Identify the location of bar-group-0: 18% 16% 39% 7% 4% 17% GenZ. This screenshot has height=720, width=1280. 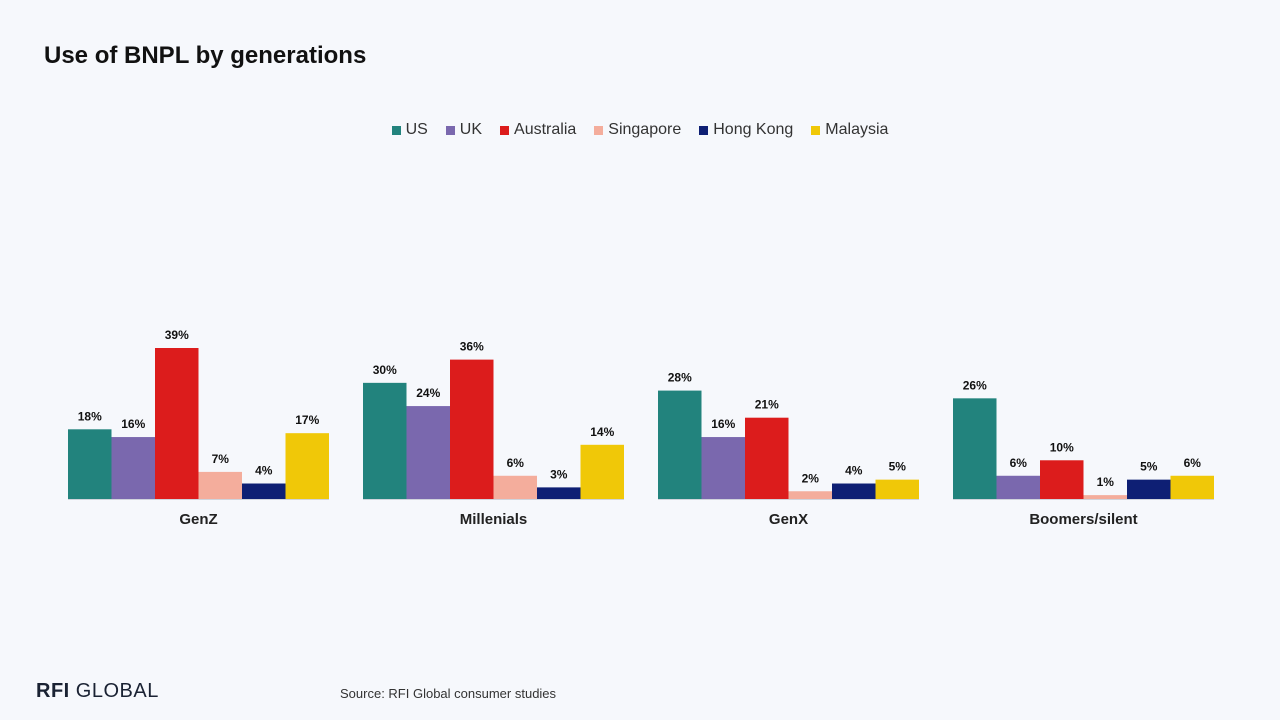
(198, 428).